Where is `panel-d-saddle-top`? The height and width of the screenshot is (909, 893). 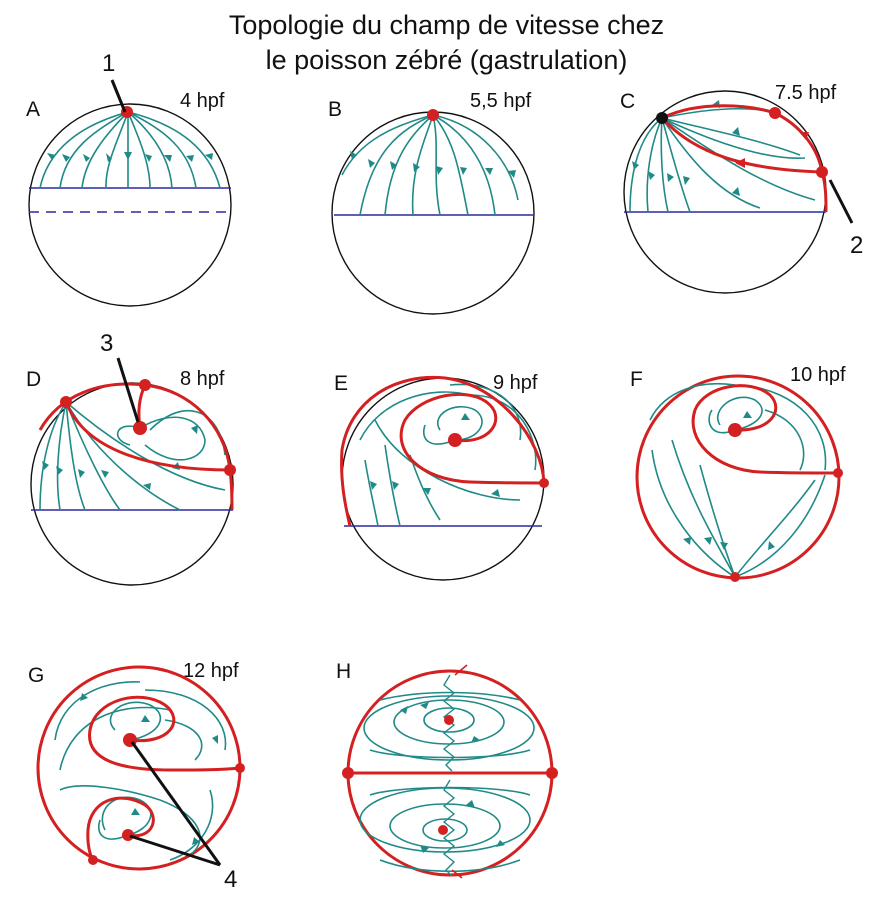
panel-d-saddle-top is located at coordinates (145, 385).